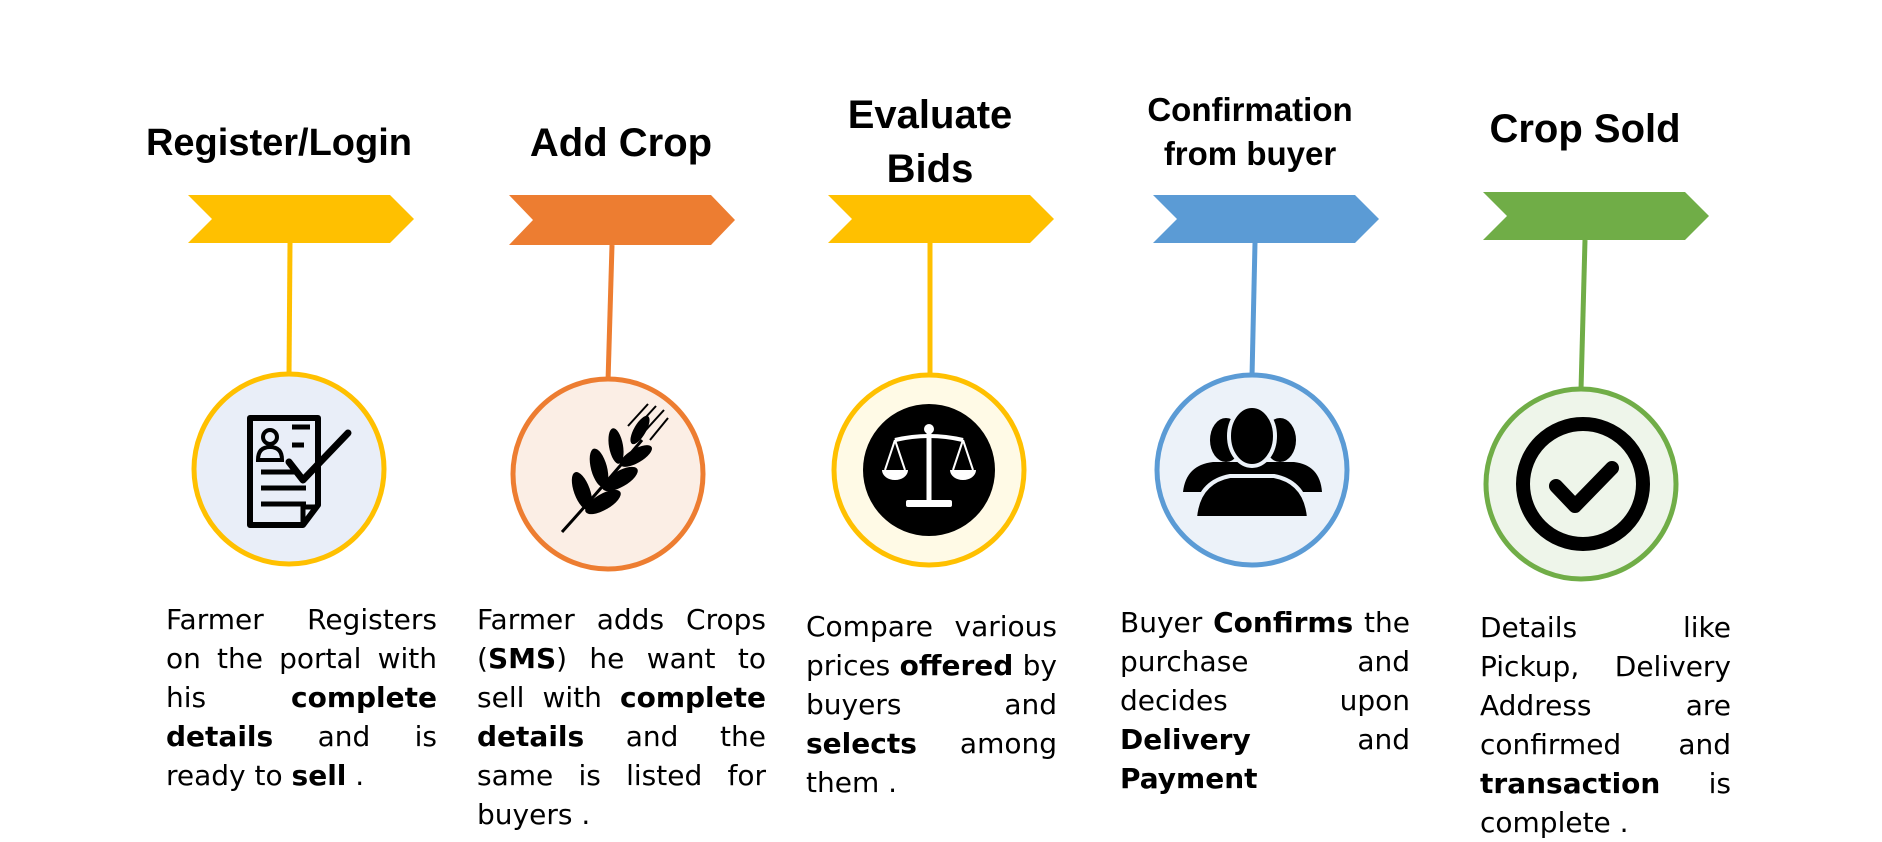 This screenshot has width=1882, height=842. What do you see at coordinates (1185, 739) in the screenshot?
I see `description-emphasis: Delivery` at bounding box center [1185, 739].